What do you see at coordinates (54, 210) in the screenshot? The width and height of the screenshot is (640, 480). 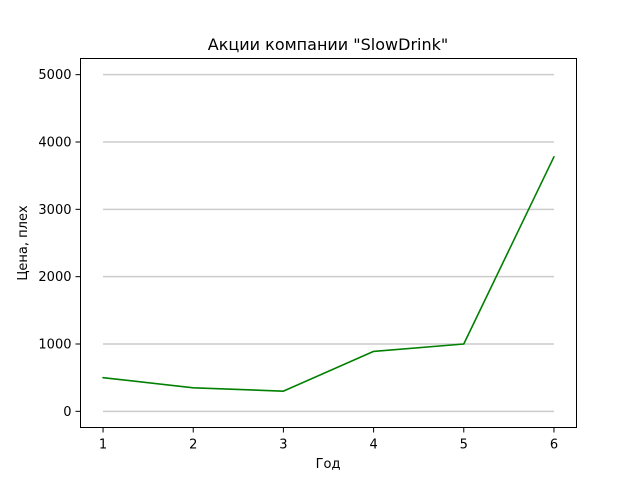 I see `y-tick-label-3: 3000` at bounding box center [54, 210].